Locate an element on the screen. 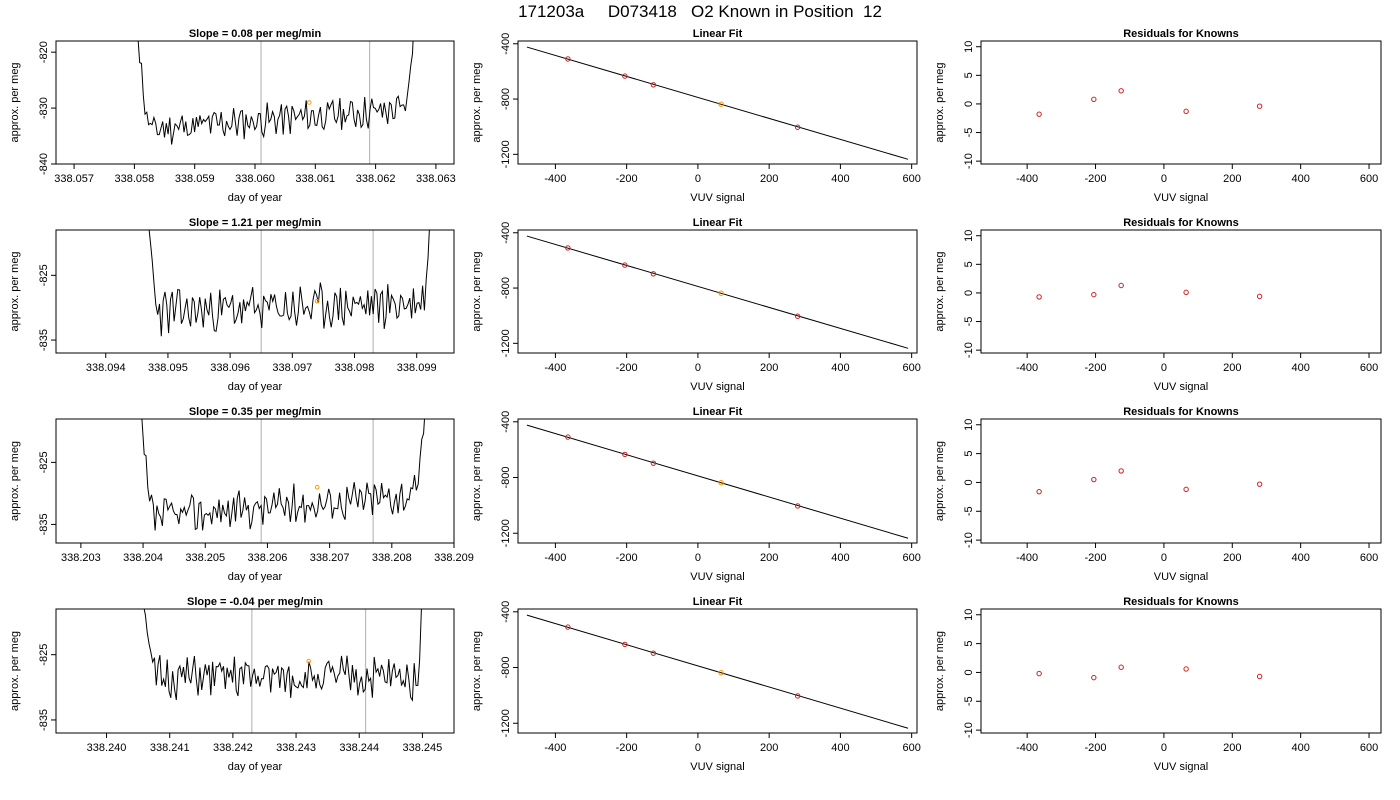 The width and height of the screenshot is (1400, 800). r2-resid-xtick-label-5: 600 is located at coordinates (1369, 368).